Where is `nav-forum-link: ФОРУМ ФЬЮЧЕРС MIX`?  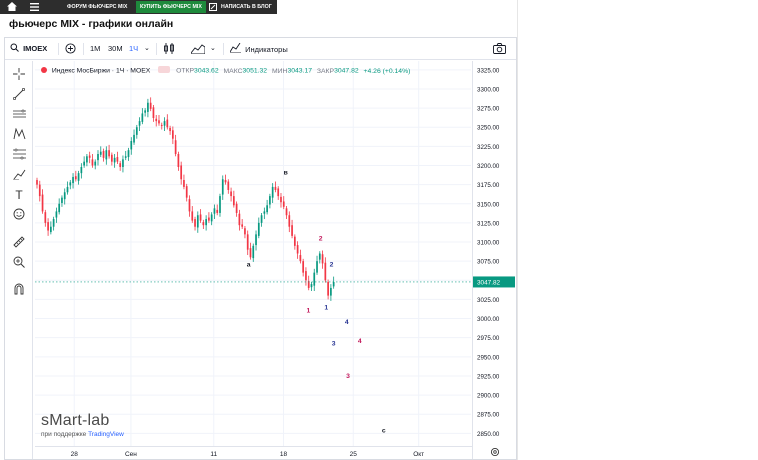
nav-forum-link: ФОРУМ ФЬЮЧЕРС MIX is located at coordinates (97, 7).